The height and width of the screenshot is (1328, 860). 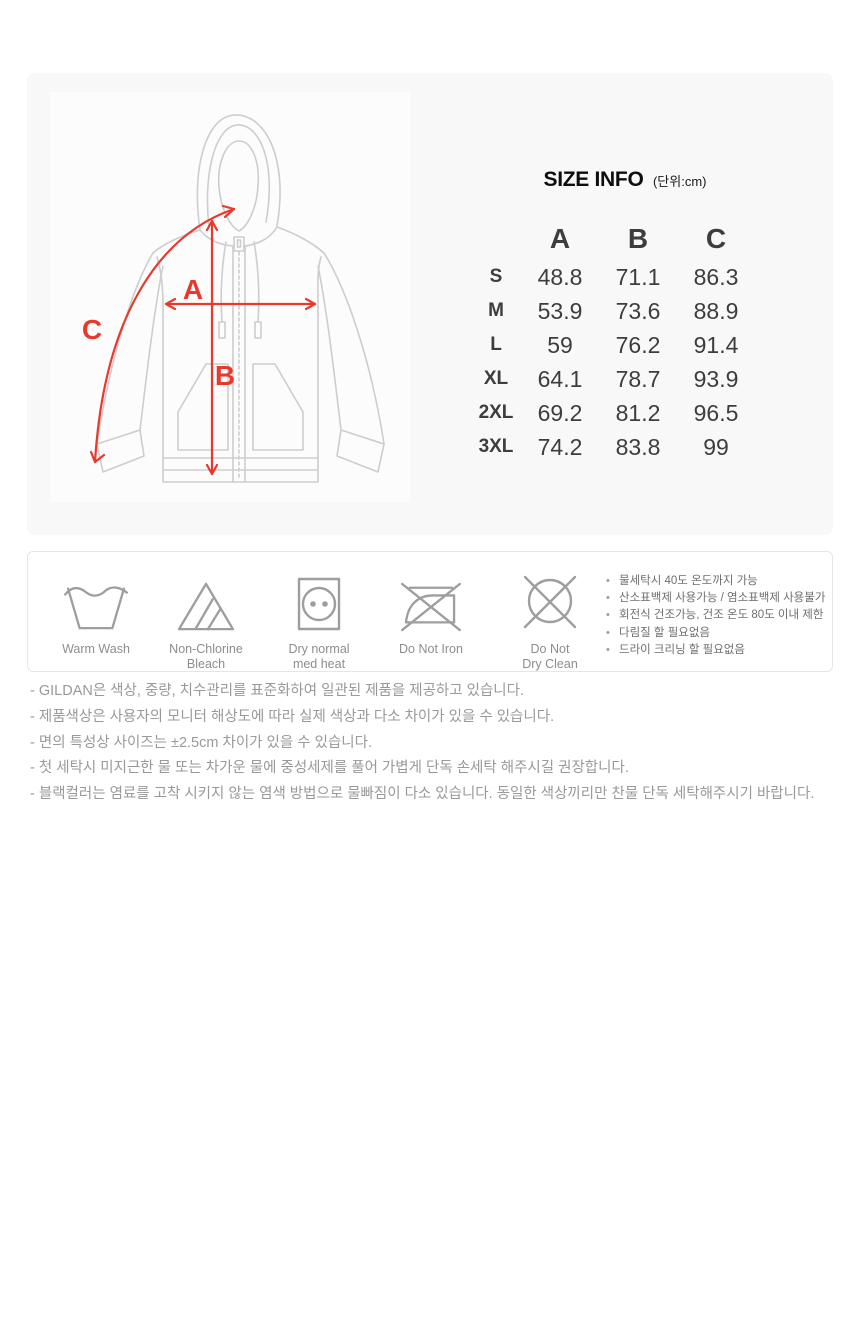 I want to click on value-a: 64.1, so click(x=560, y=378).